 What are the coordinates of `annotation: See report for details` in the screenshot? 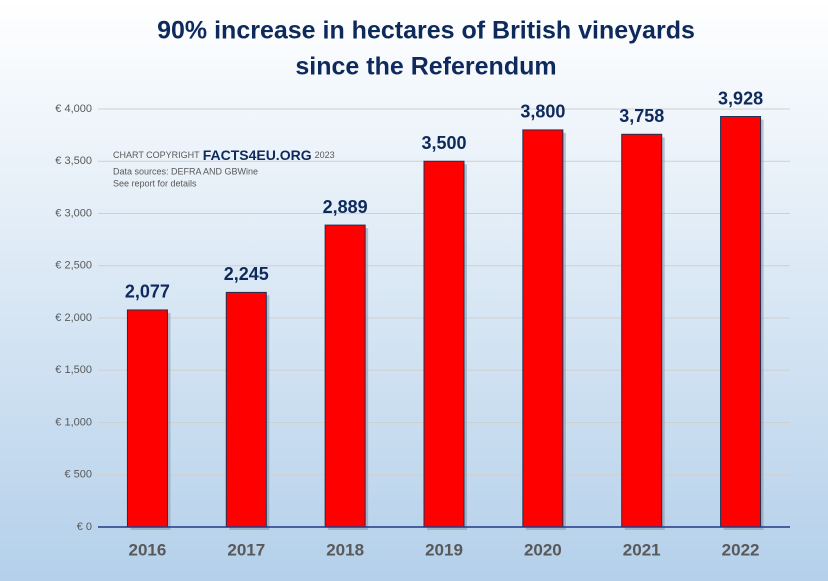 It's located at (155, 183).